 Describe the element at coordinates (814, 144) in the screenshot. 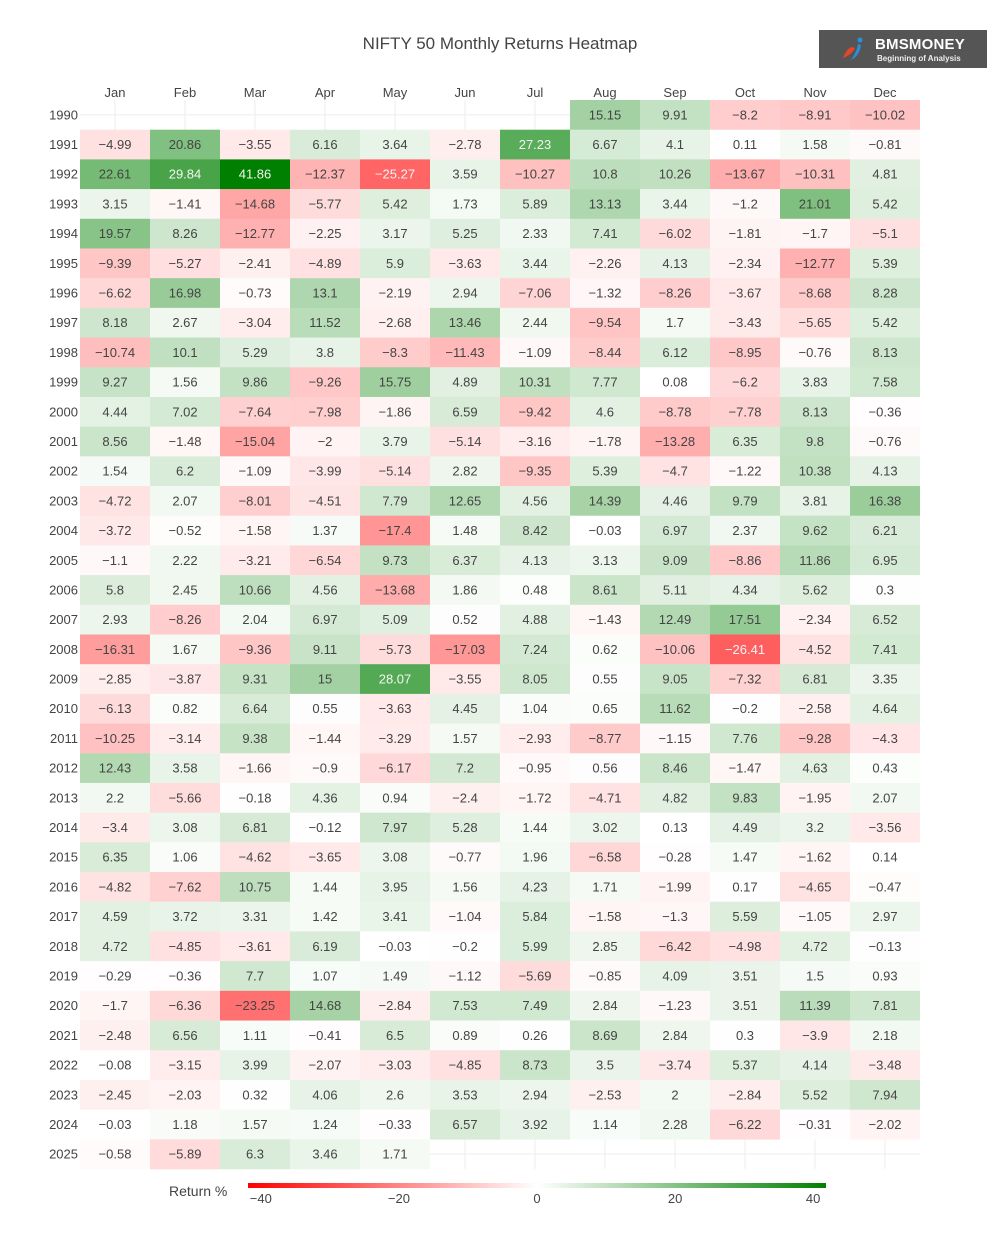

I see `cell-label: 1.58` at that location.